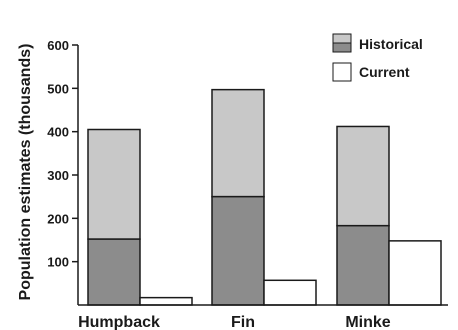 This screenshot has height=330, width=458. I want to click on y-axis-label: Population estimates (thousands), so click(25, 172).